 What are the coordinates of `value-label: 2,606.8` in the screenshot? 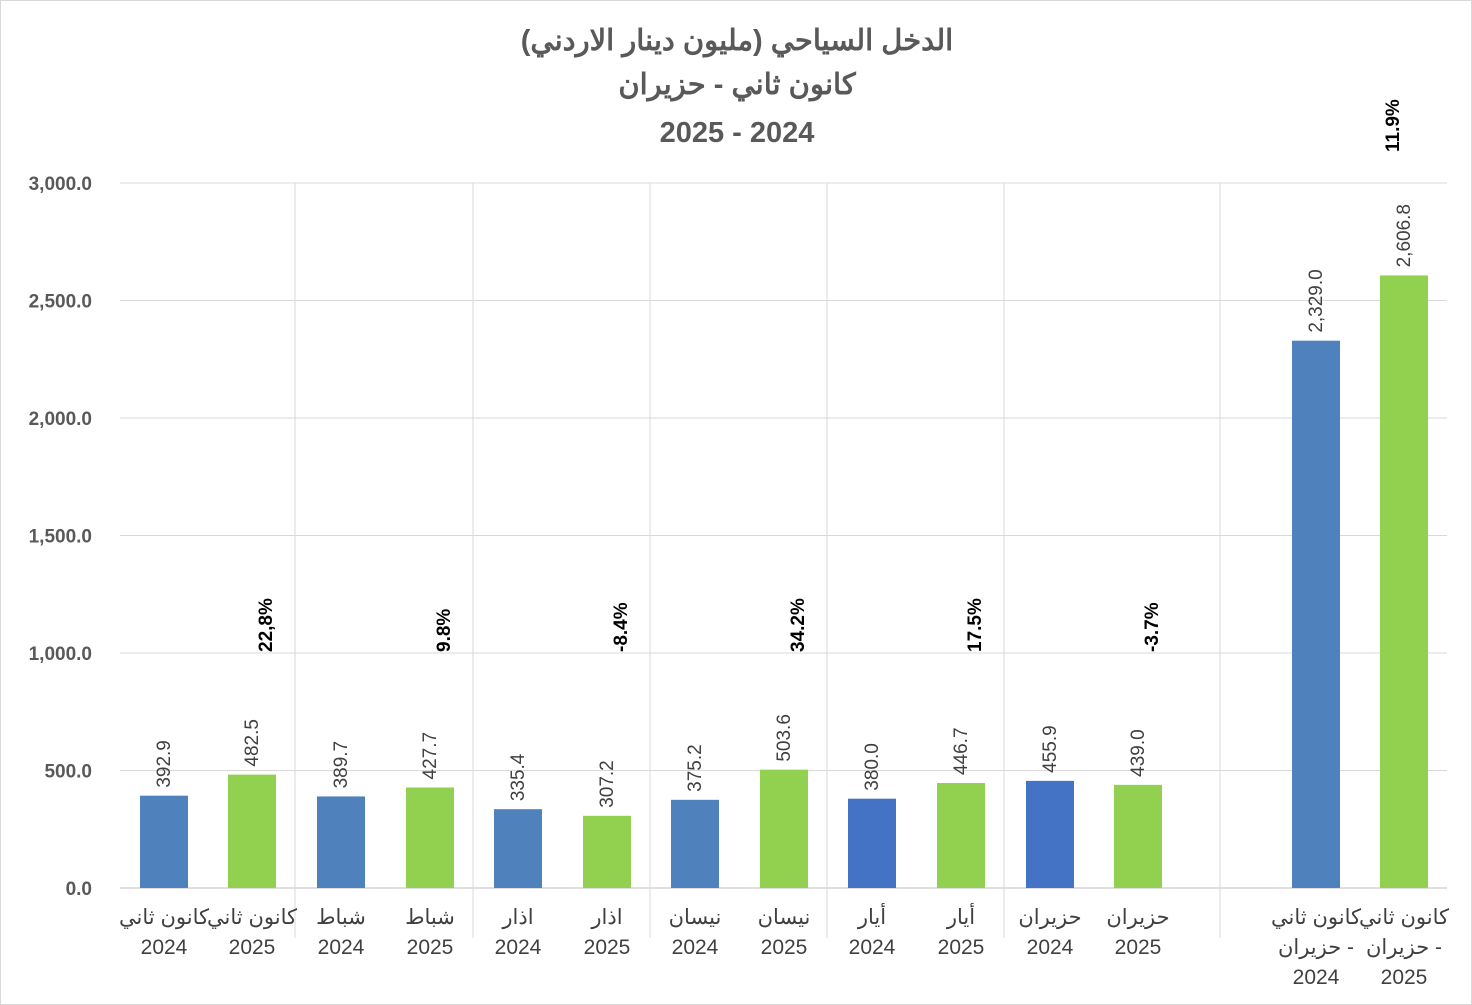 It's located at (1404, 235).